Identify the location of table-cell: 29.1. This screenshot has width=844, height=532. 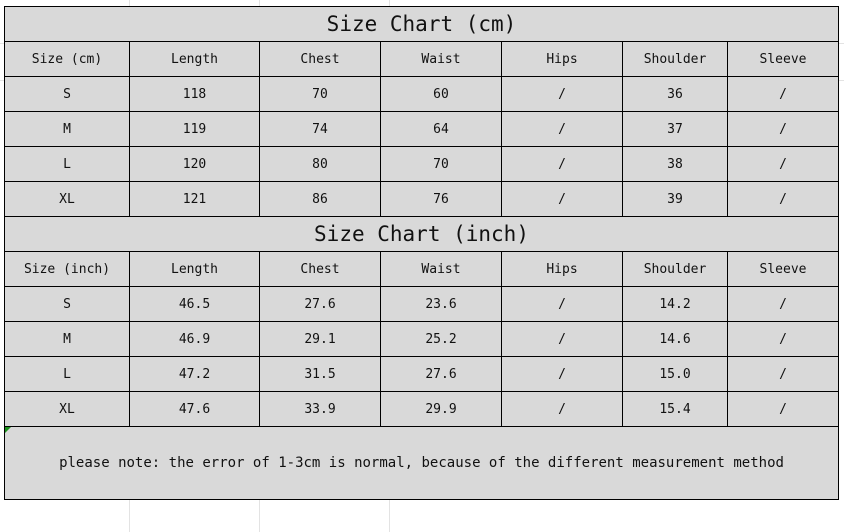
(320, 339).